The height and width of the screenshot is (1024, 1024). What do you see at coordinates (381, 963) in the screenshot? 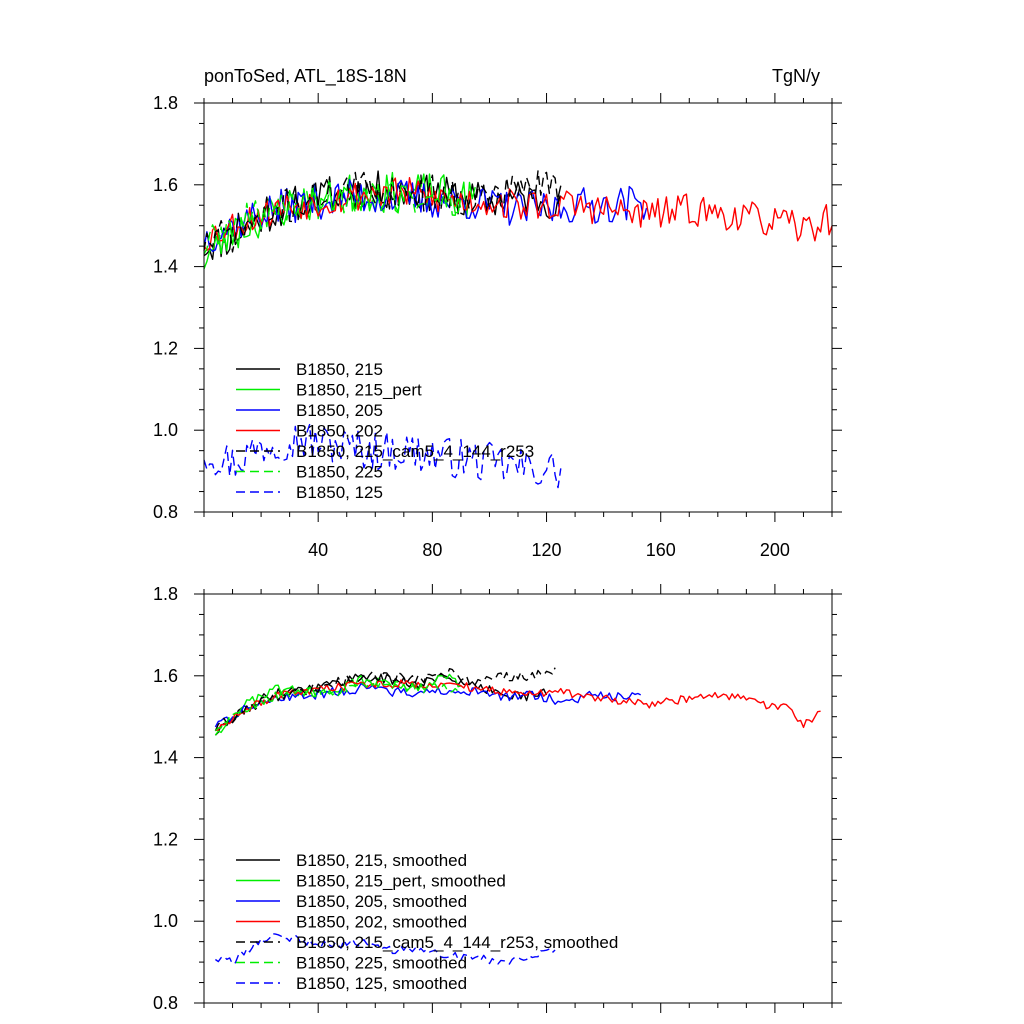
I see `legend-label: B1850, 225, smoothed` at bounding box center [381, 963].